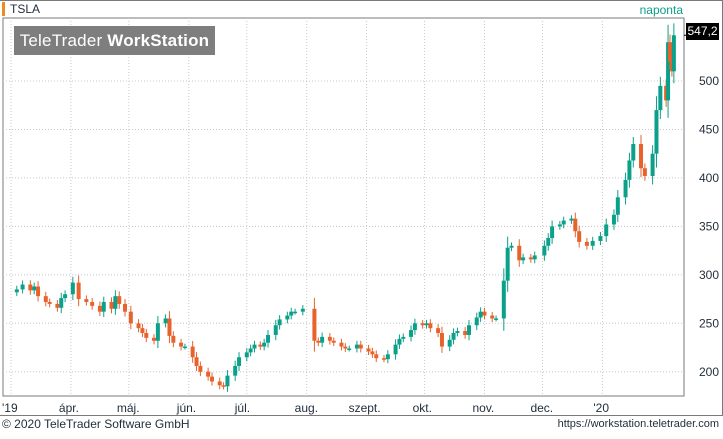 The height and width of the screenshot is (439, 723). Describe the element at coordinates (186, 408) in the screenshot. I see `x-tick-label: jún.` at that location.